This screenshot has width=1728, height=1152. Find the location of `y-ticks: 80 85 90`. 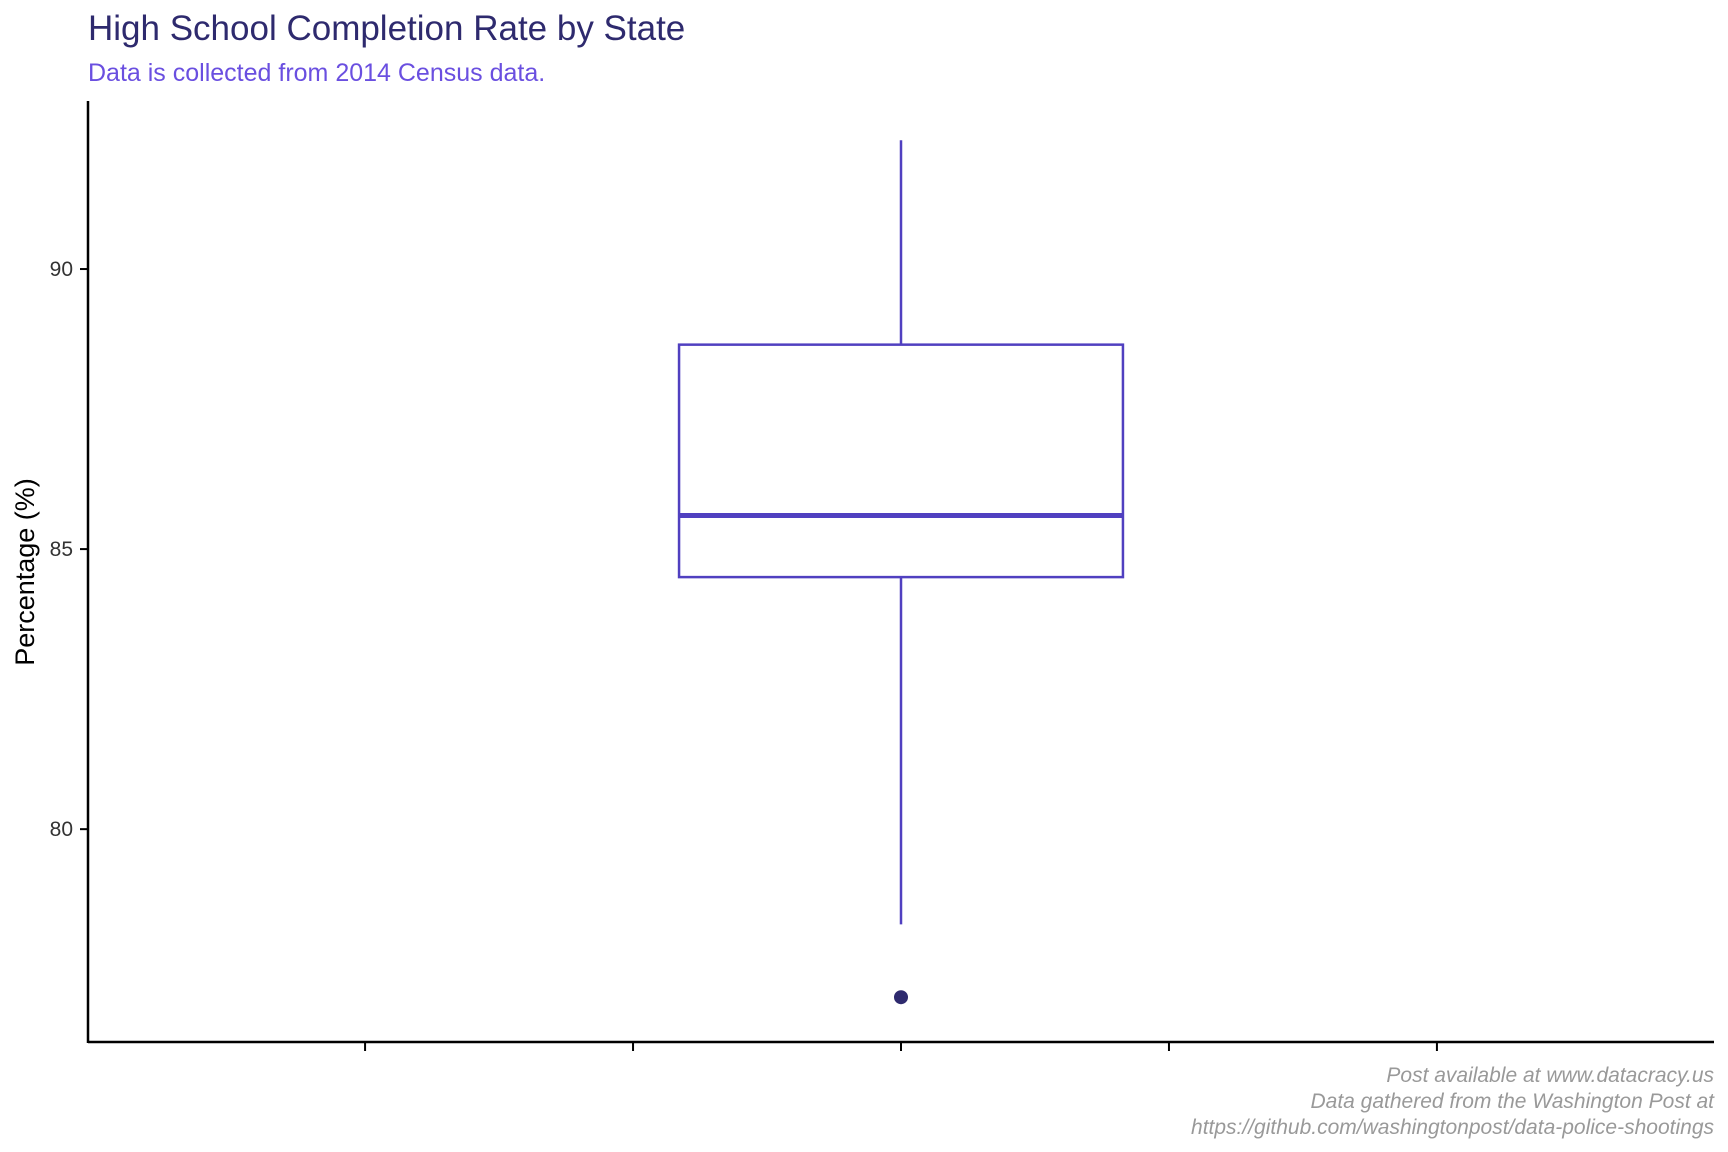

y-ticks: 80 85 90 is located at coordinates (69, 549).